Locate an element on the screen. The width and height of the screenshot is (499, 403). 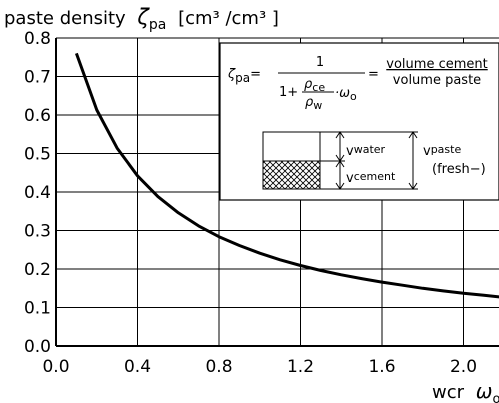
x-tick-label: 1.6 is located at coordinates (381, 367).